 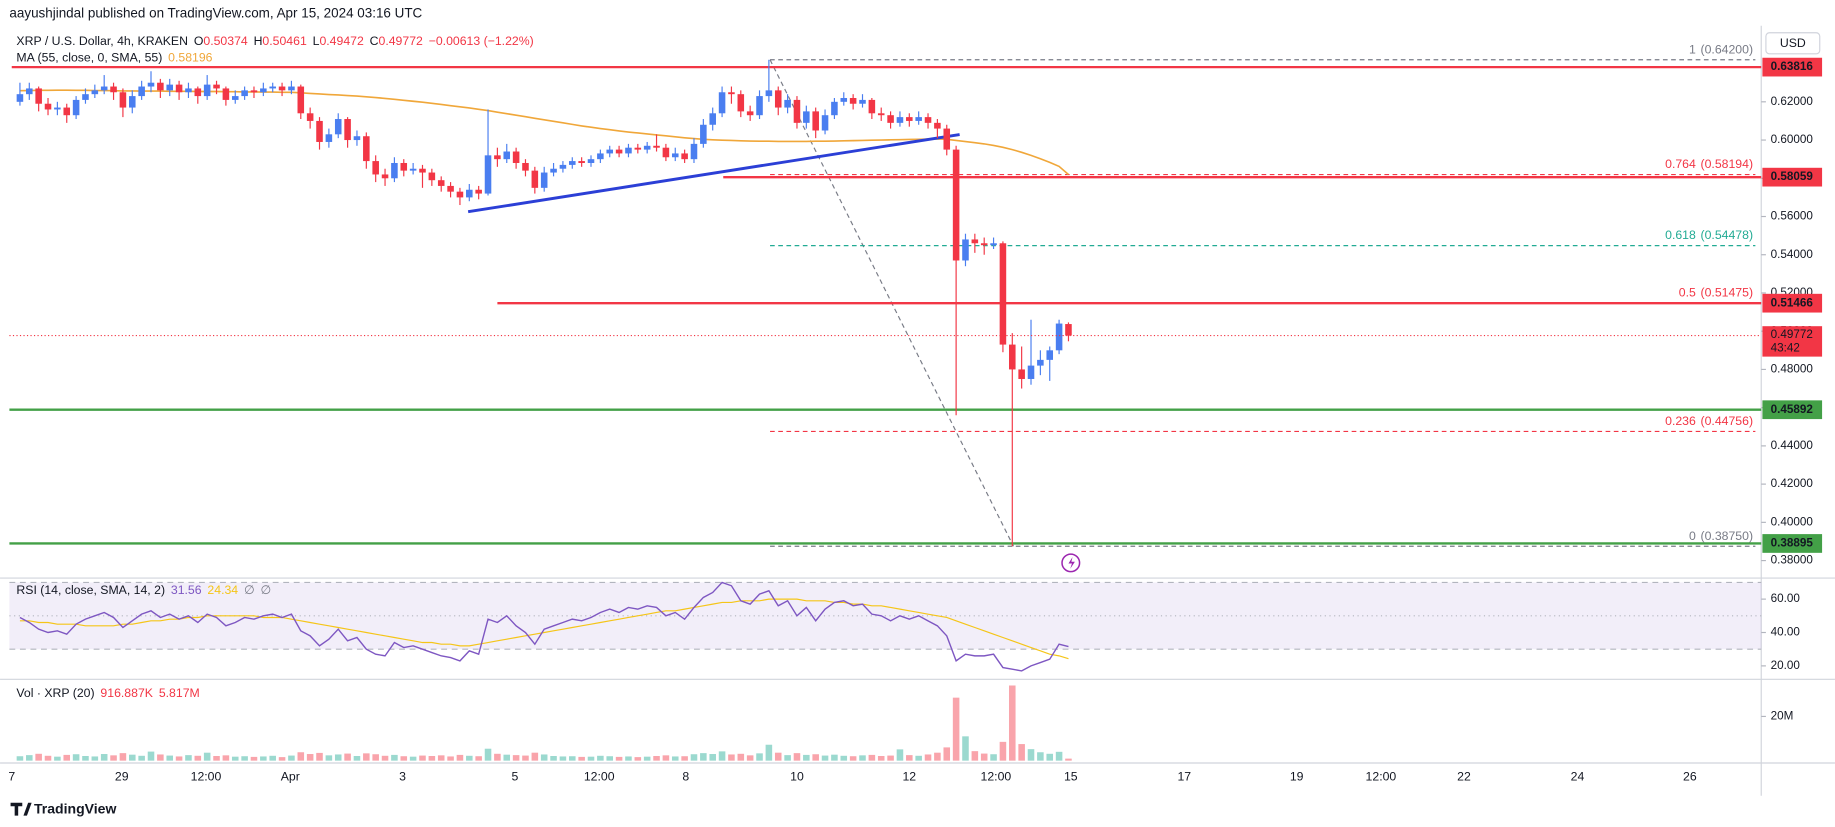 What do you see at coordinates (1709, 164) in the screenshot?
I see `fib-level-label: 0.764 (0.58194)` at bounding box center [1709, 164].